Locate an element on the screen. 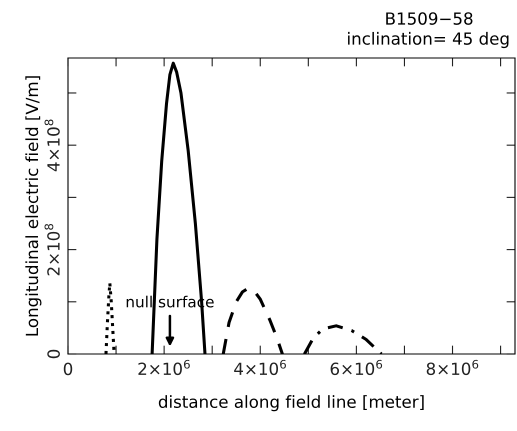 The width and height of the screenshot is (517, 431). chart-subtitle: inclination= 45 deg is located at coordinates (428, 40).